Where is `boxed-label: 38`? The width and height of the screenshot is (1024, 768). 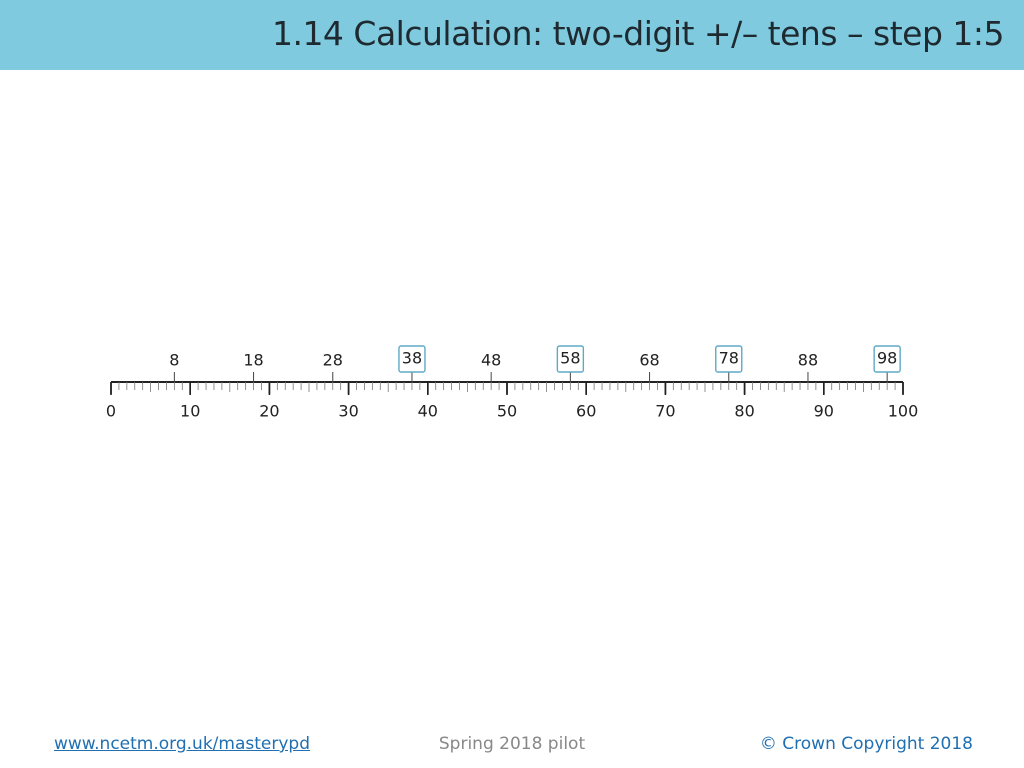
boxed-label: 38 is located at coordinates (412, 358).